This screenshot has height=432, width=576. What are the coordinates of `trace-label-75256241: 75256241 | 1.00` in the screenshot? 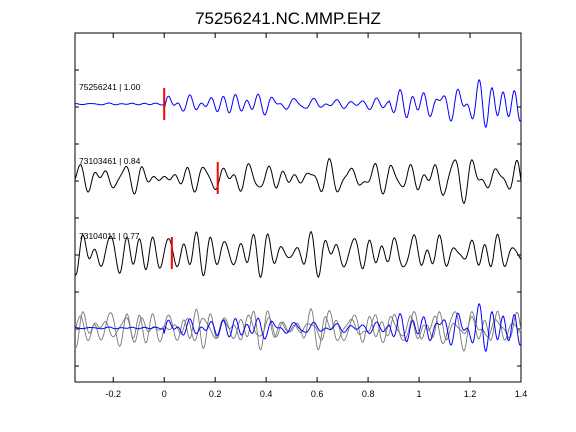 It's located at (110, 87).